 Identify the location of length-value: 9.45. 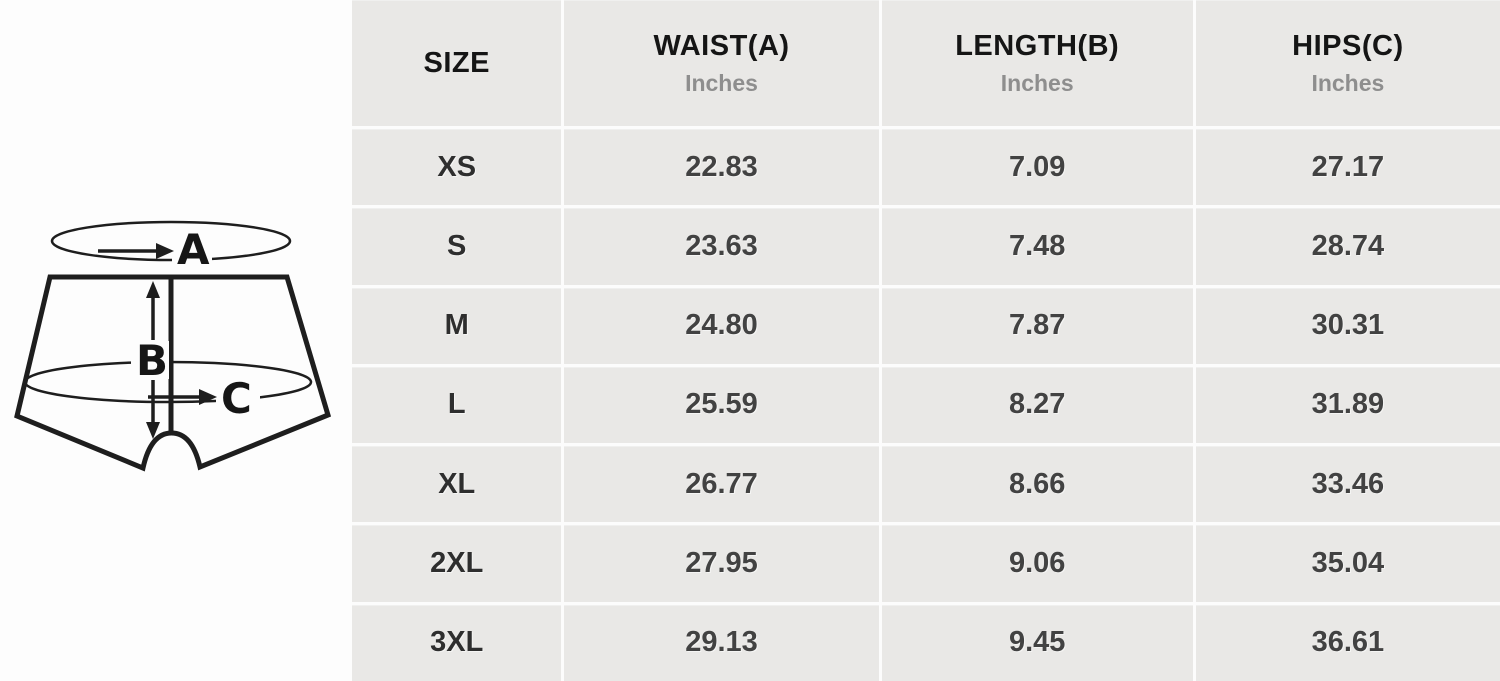
(1037, 642).